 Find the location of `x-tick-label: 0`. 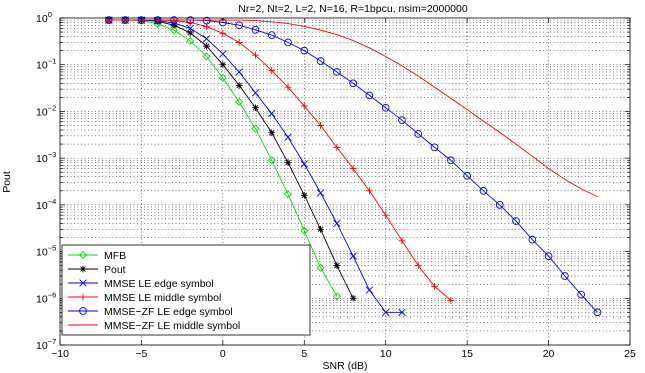

x-tick-label: 0 is located at coordinates (223, 354).